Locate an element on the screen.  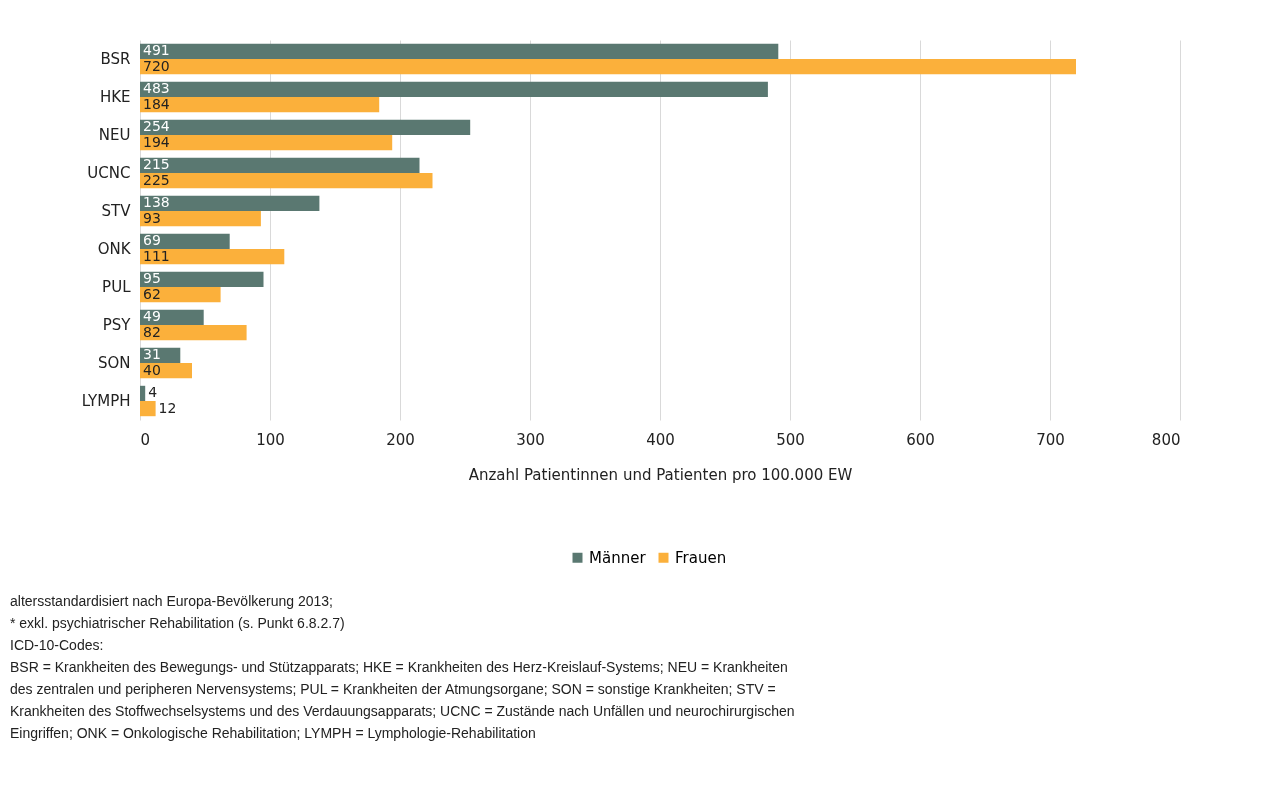
x-axis-title: Anzahl Patientinnen und Patienten pro 100.000 EW is located at coordinates (660, 474).